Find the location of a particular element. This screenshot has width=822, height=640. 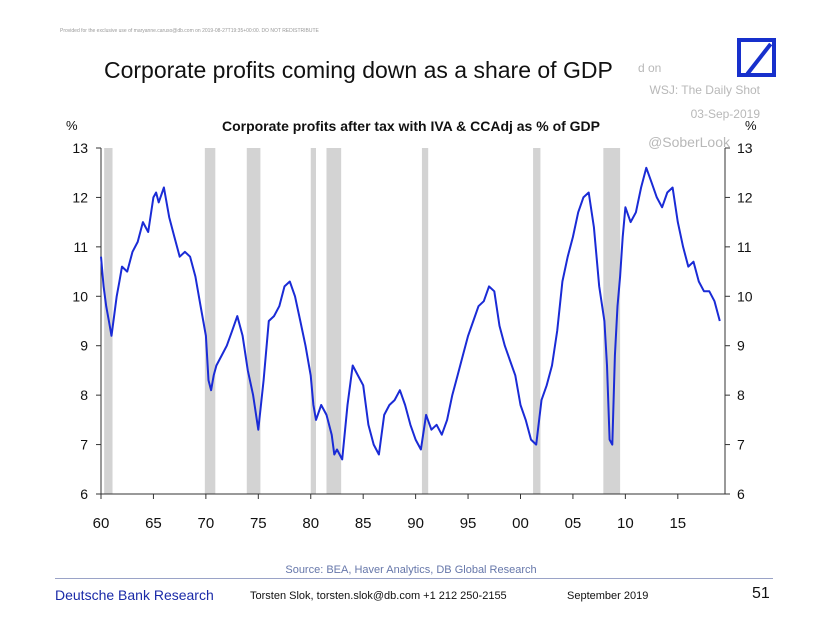

watermark-handle: @SoberLook is located at coordinates (689, 142).